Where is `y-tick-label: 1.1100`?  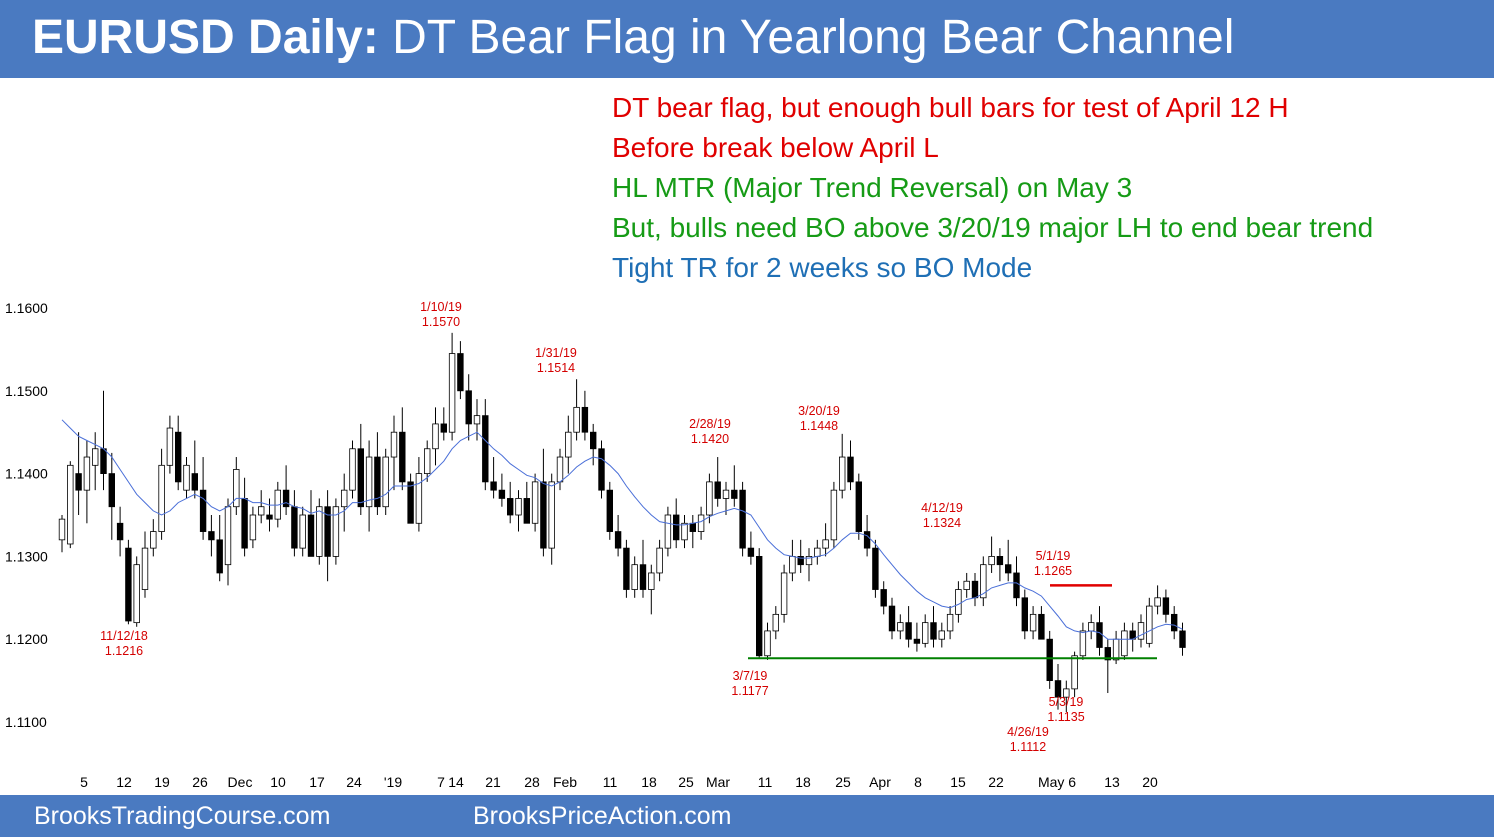
y-tick-label: 1.1100 is located at coordinates (26, 722).